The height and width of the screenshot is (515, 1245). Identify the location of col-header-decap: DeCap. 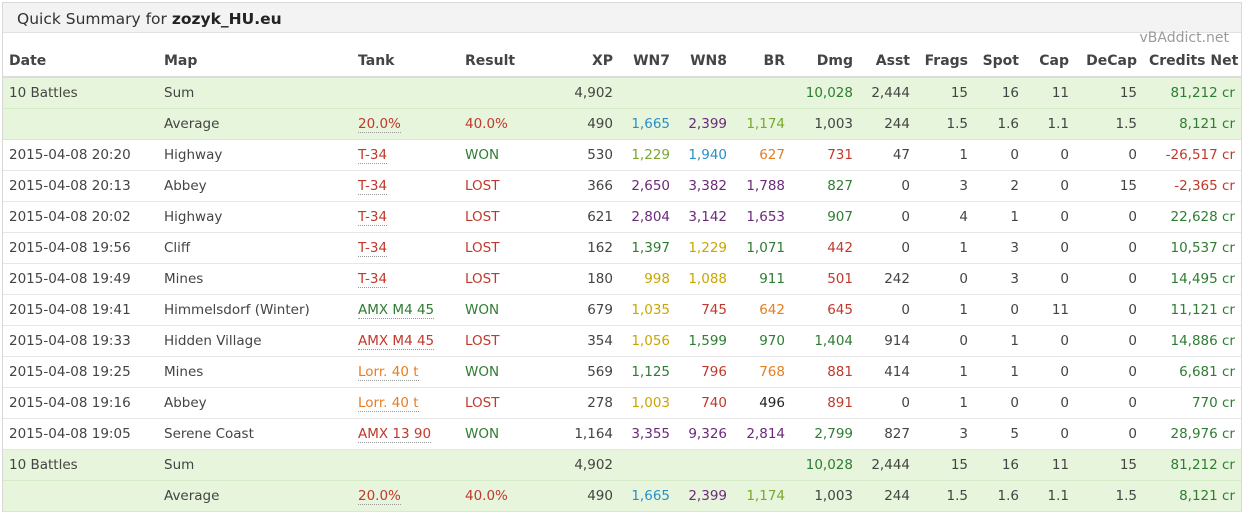
(1109, 62).